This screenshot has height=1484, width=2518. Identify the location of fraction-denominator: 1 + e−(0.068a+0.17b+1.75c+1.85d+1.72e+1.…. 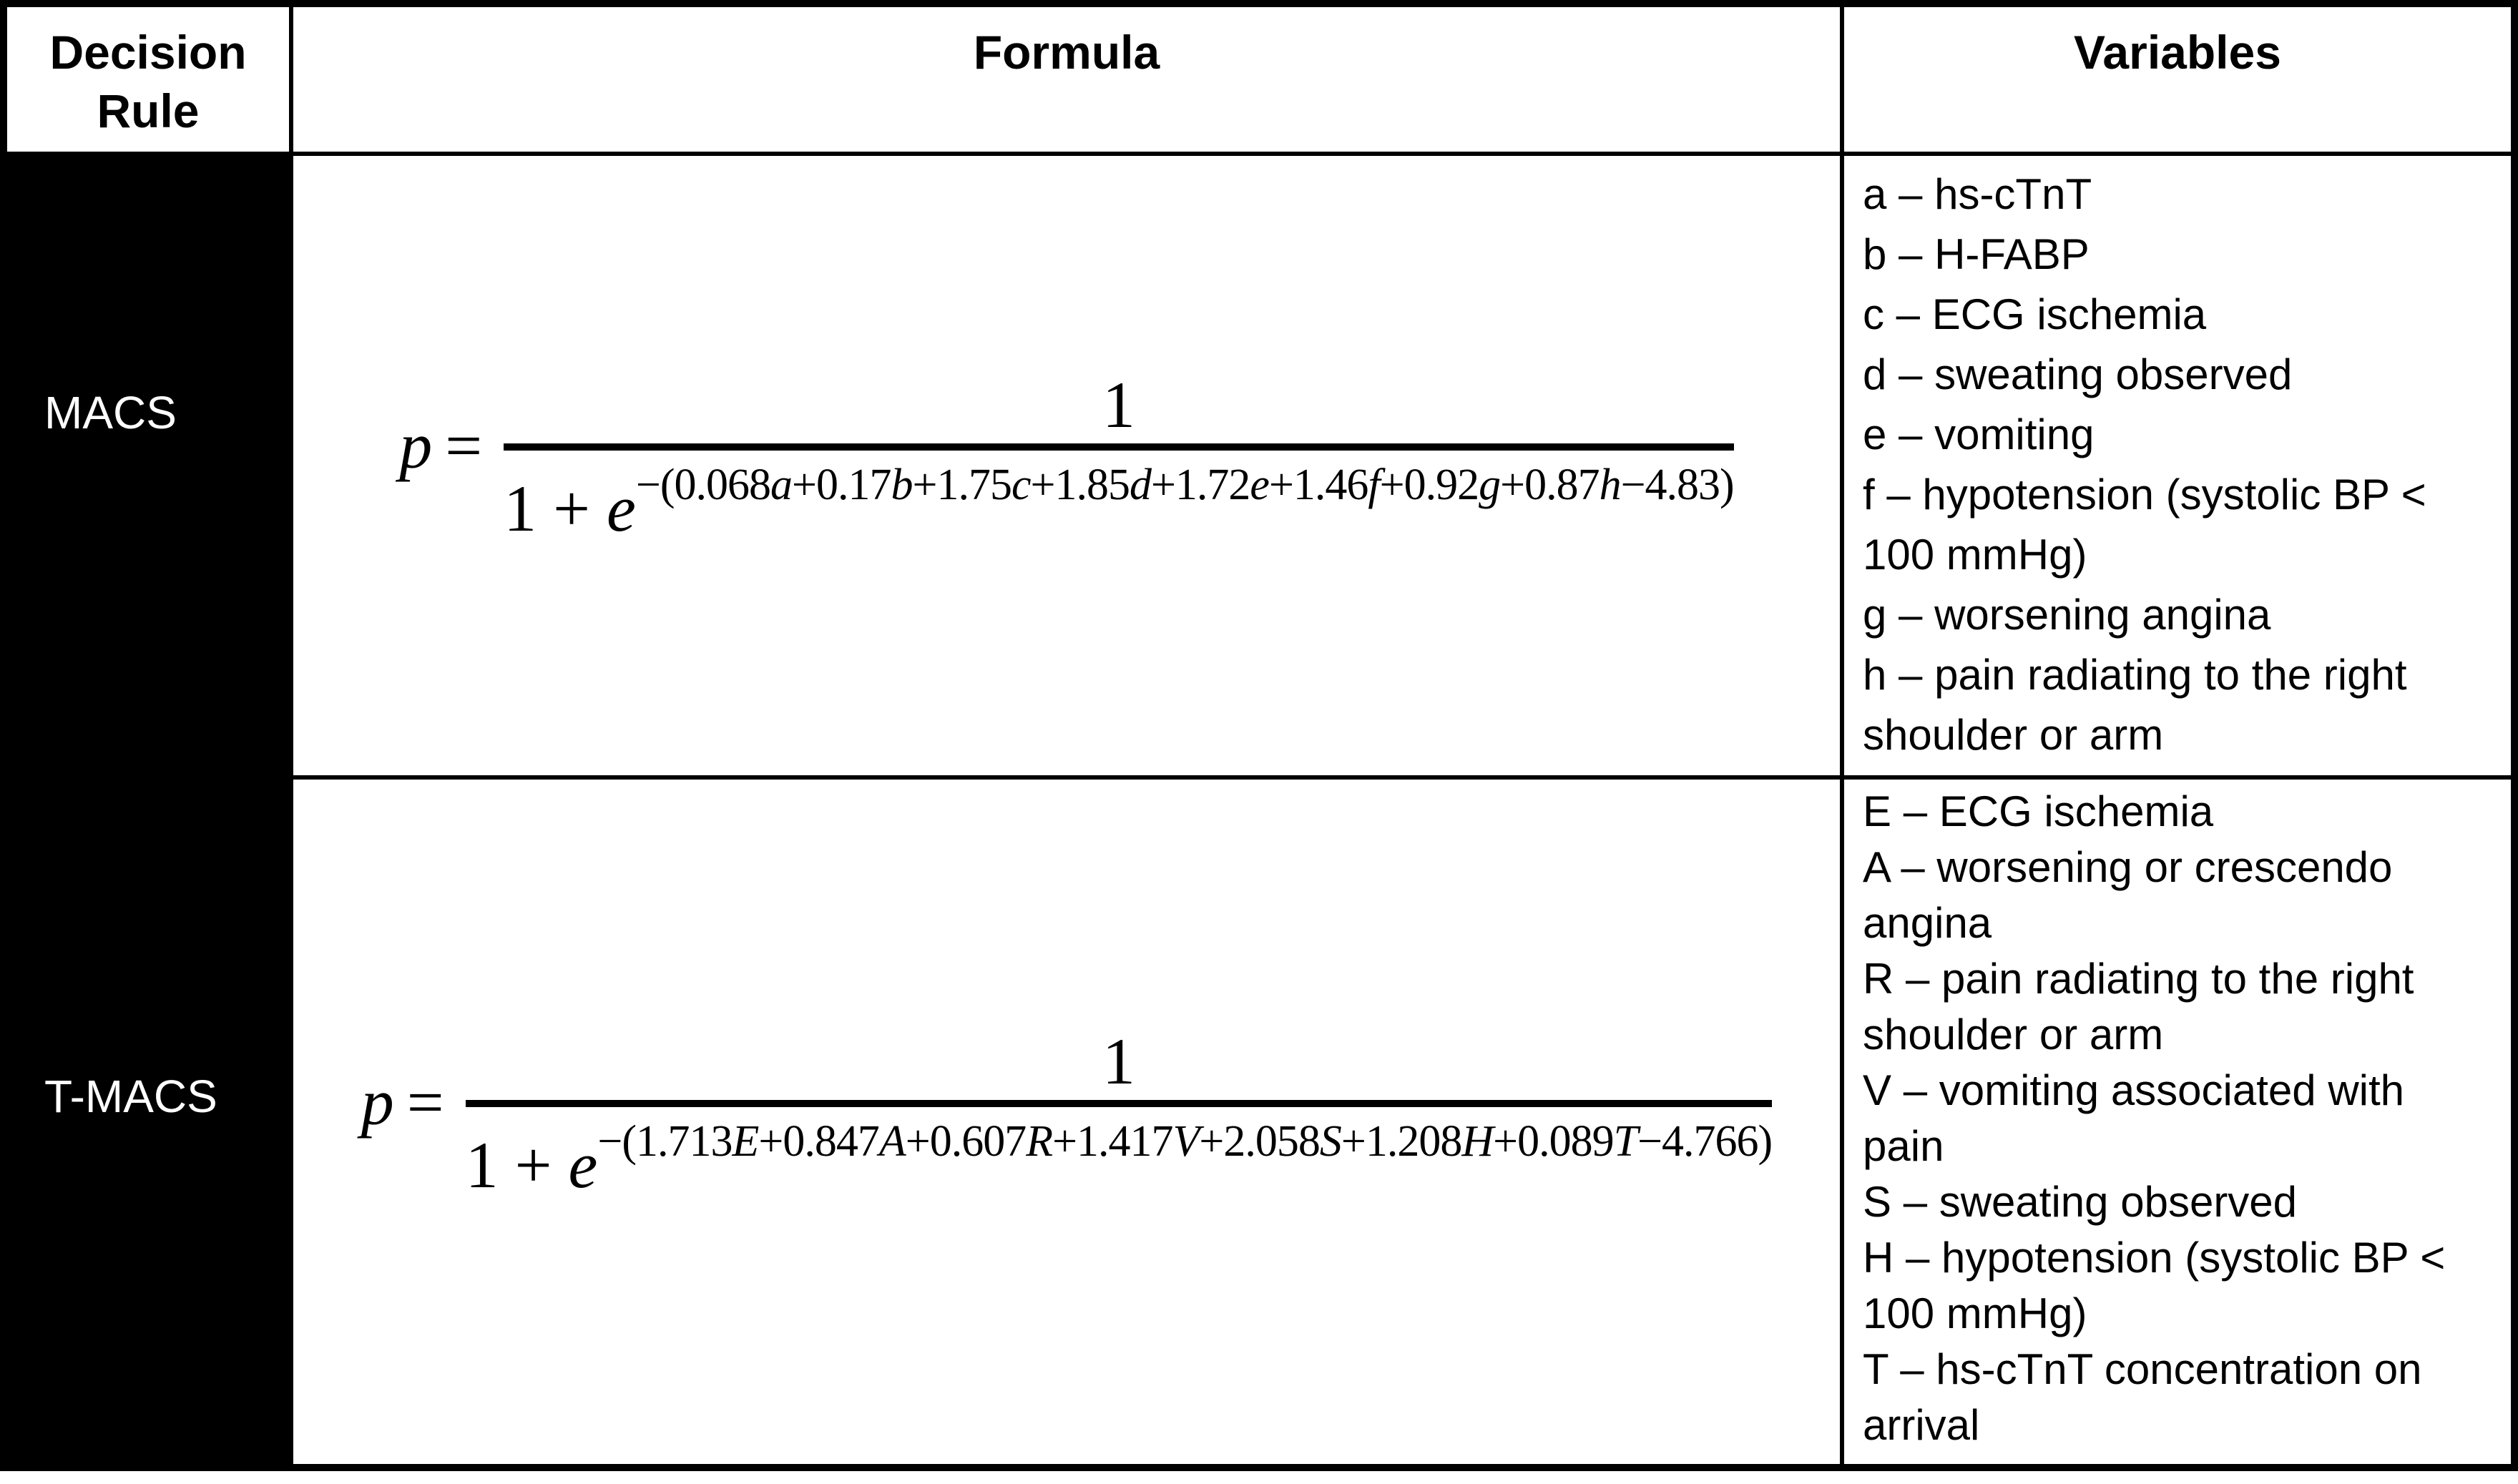
(1119, 509).